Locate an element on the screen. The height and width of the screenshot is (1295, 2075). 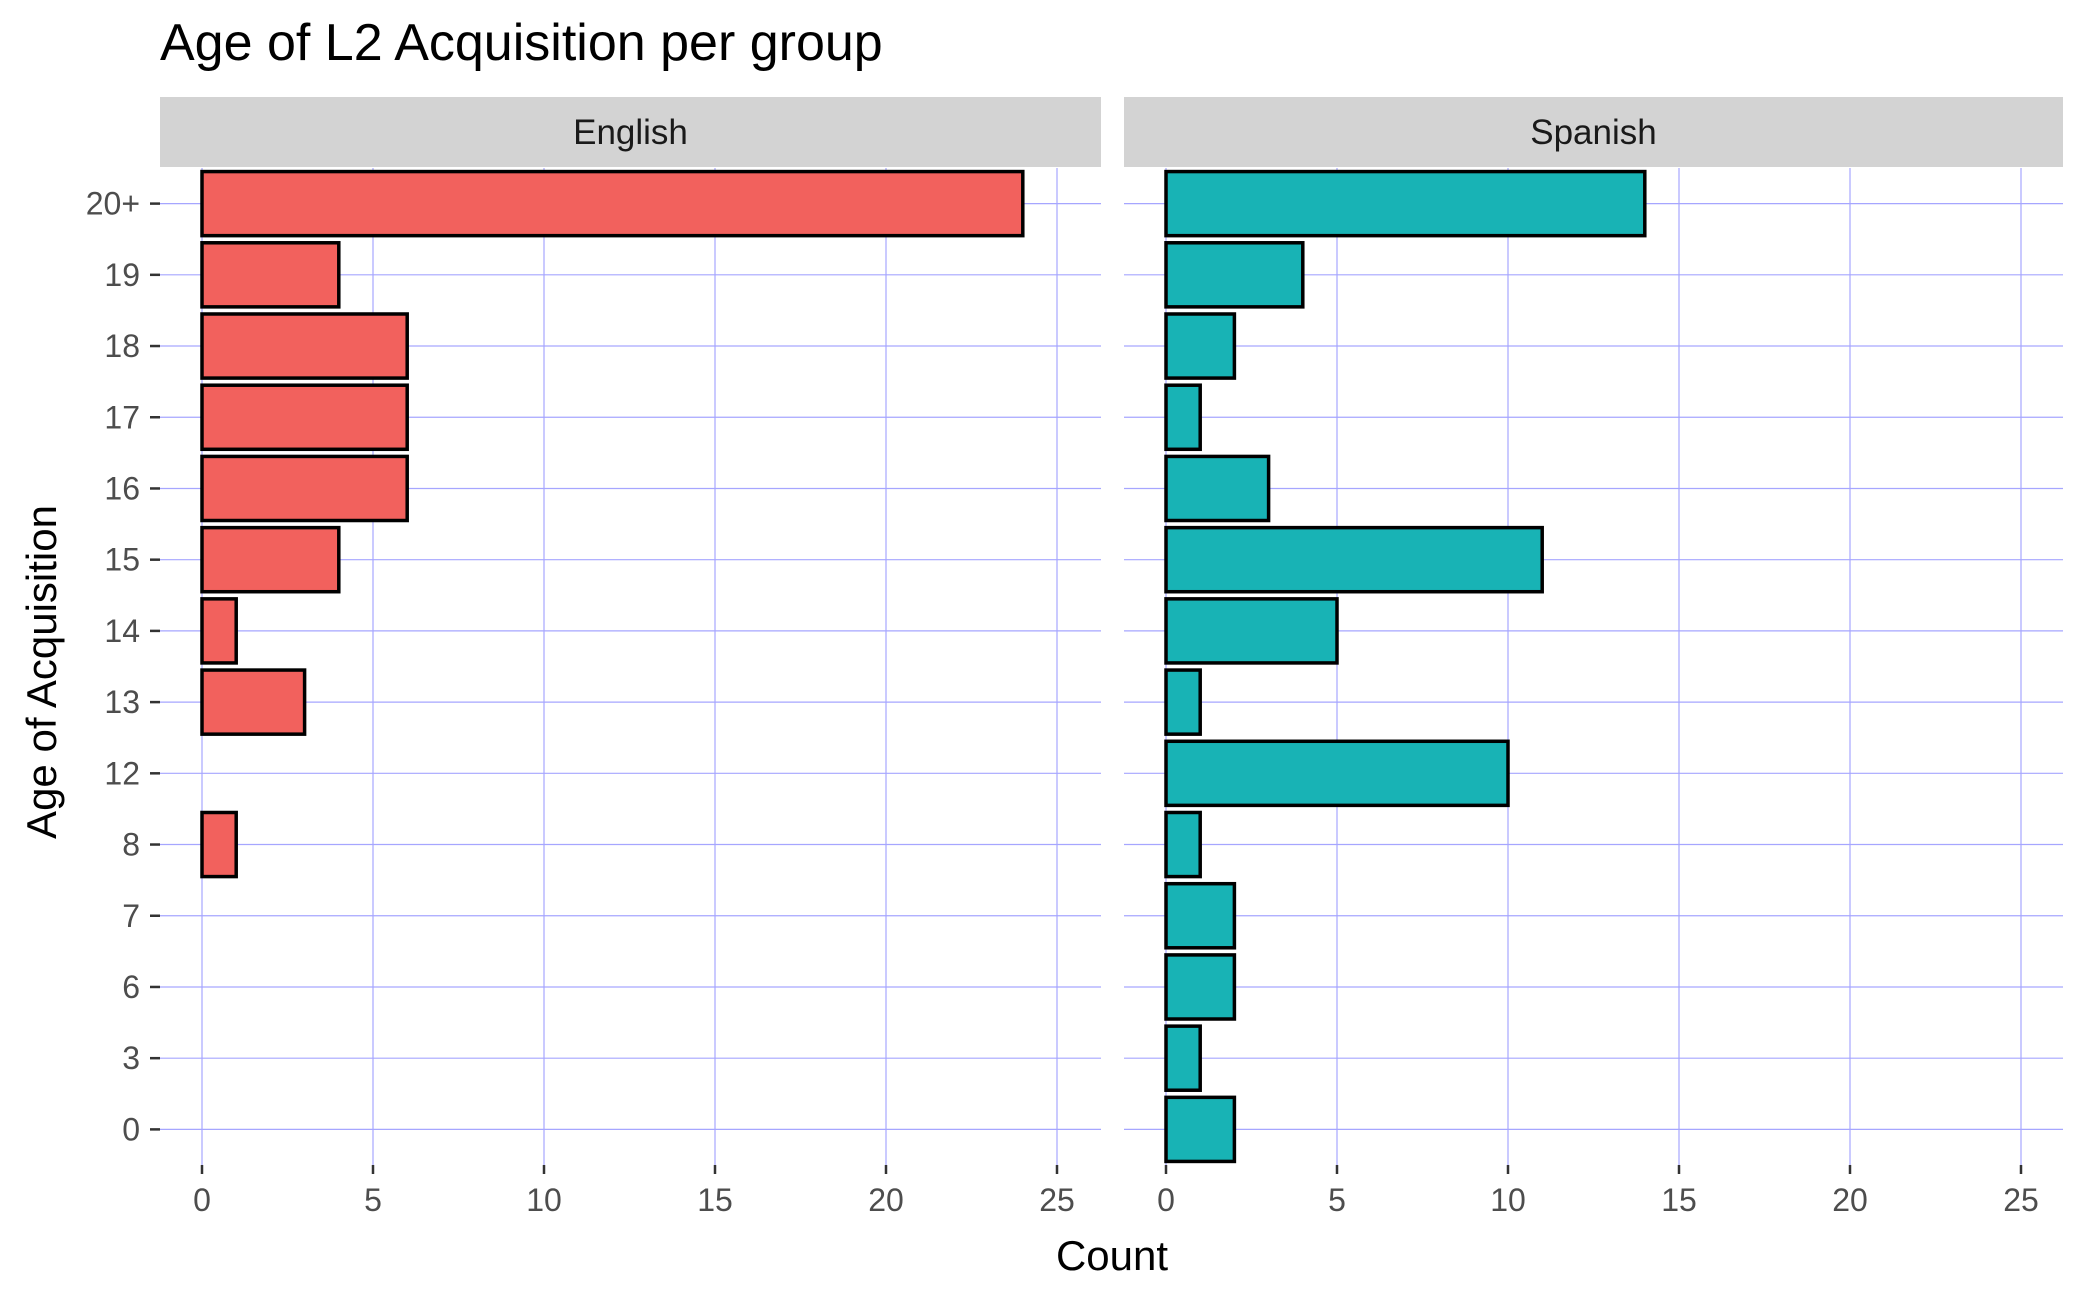
y-tick-label-12: 12 is located at coordinates (122, 773).